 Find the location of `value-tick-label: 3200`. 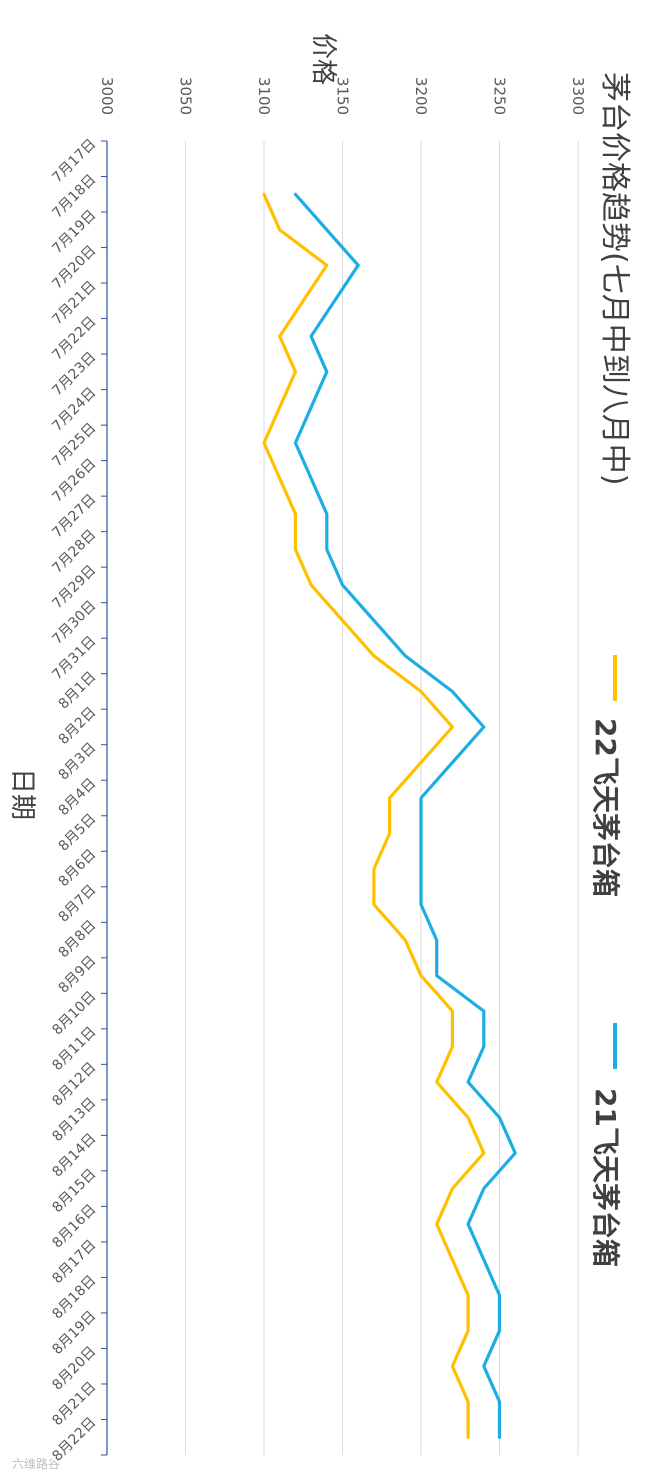

value-tick-label: 3200 is located at coordinates (421, 96).